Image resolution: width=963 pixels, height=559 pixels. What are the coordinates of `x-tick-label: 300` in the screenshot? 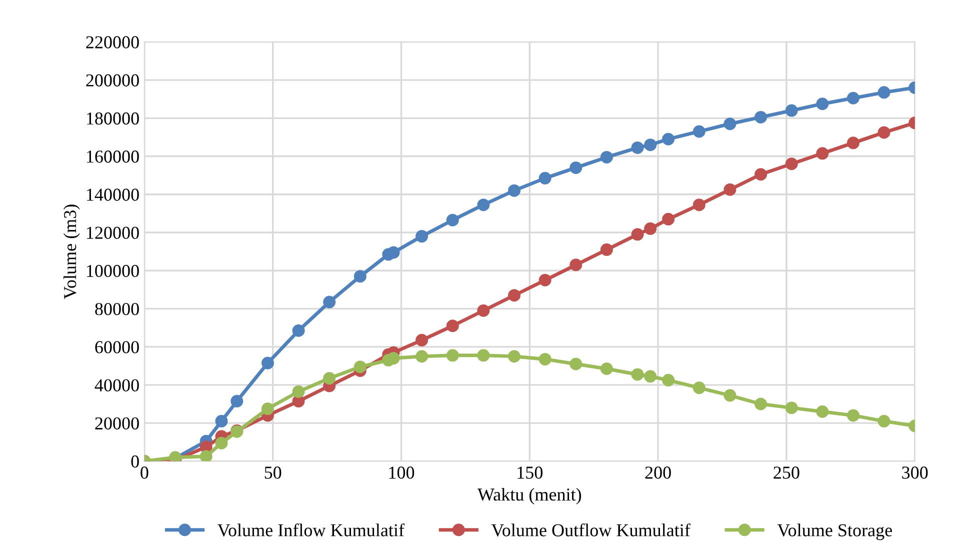 It's located at (915, 472).